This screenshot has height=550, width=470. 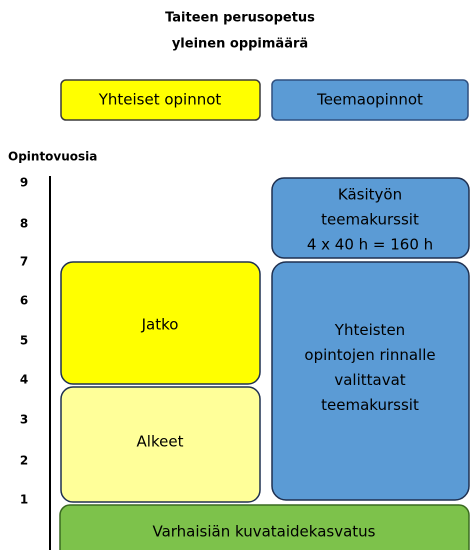 What do you see at coordinates (24, 380) in the screenshot?
I see `tick-label: 4` at bounding box center [24, 380].